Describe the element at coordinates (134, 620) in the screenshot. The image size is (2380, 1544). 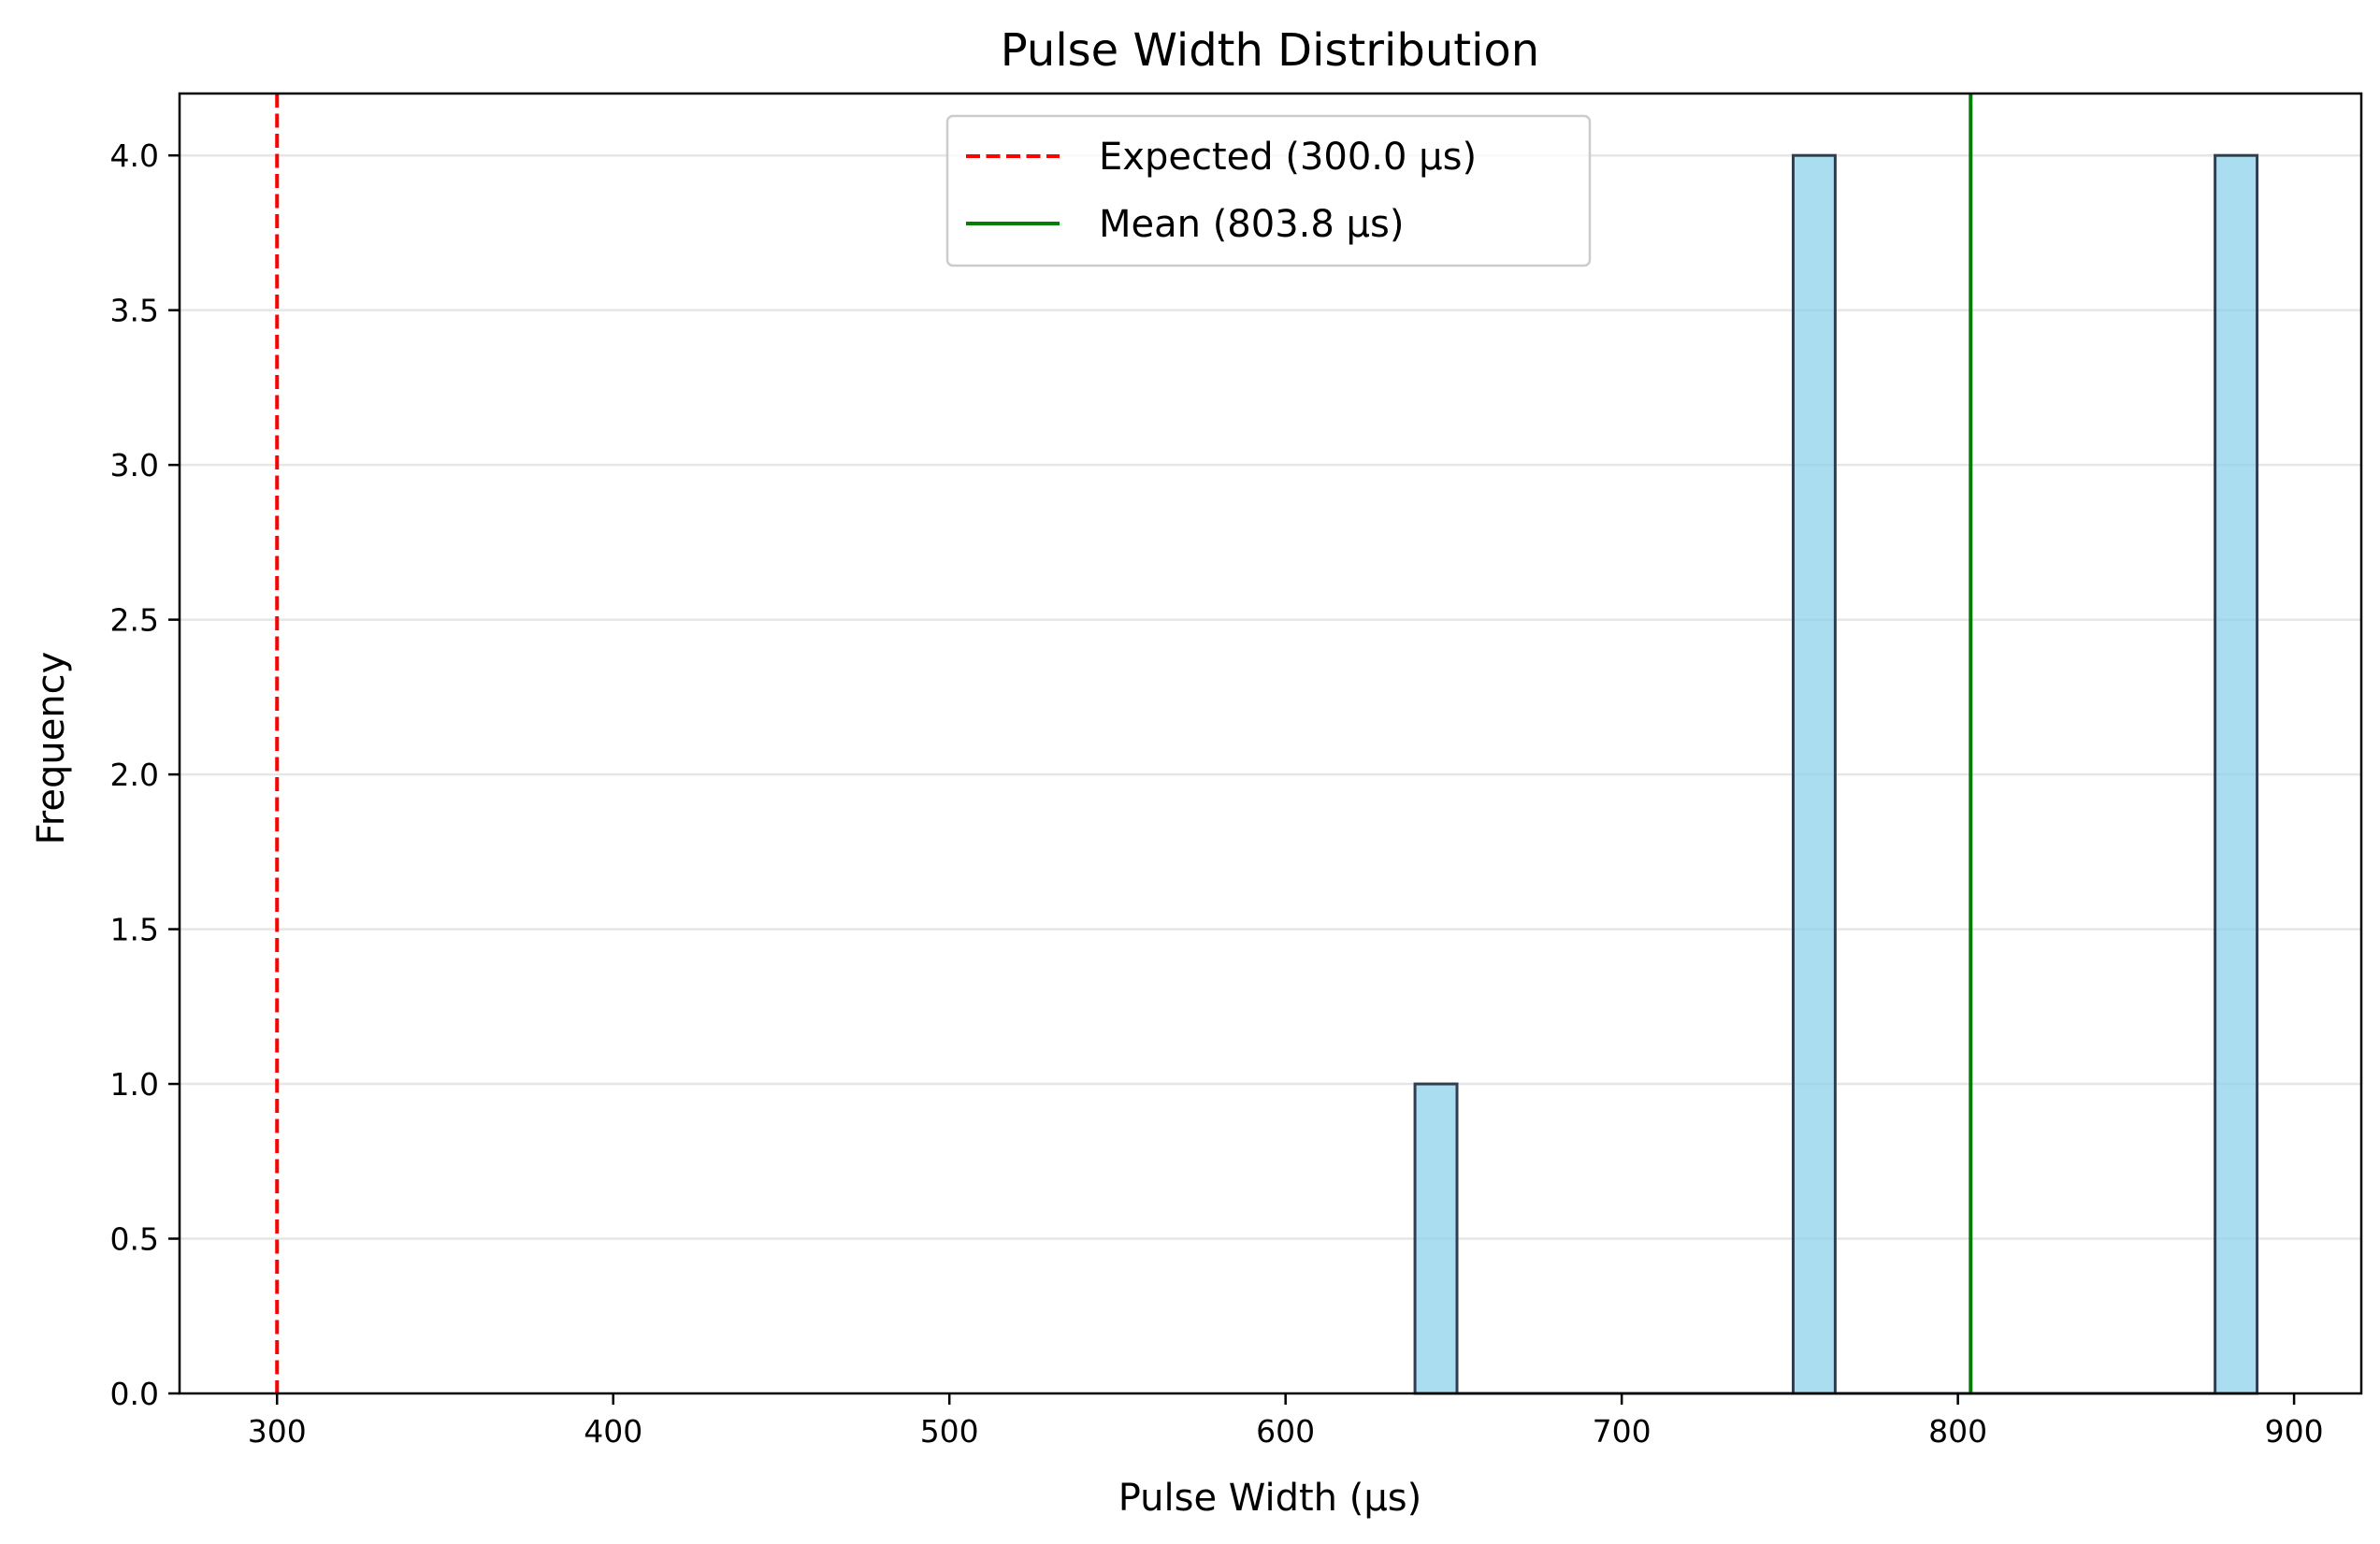
I see `y-tick-label-5: 2.5` at that location.